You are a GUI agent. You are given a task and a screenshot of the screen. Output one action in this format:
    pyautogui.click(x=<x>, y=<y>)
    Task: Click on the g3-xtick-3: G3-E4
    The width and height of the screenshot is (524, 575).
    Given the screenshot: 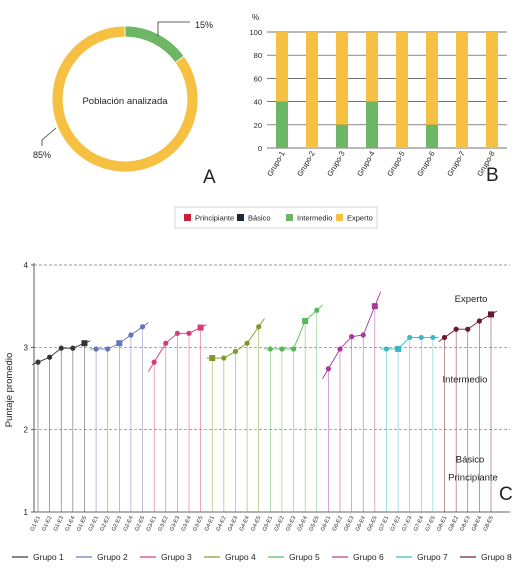 What is the action you would take?
    pyautogui.click(x=187, y=523)
    